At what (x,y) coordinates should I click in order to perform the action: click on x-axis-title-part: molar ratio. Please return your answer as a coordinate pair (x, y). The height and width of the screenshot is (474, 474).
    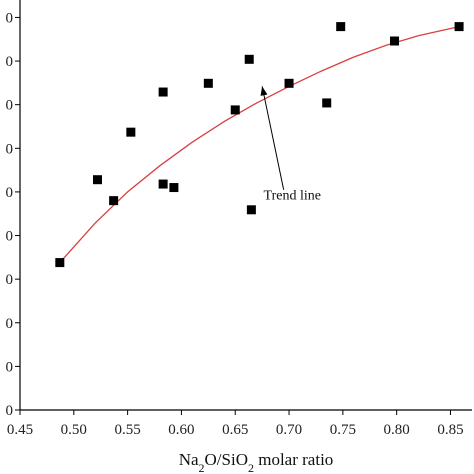
    Looking at the image, I should click on (293, 459).